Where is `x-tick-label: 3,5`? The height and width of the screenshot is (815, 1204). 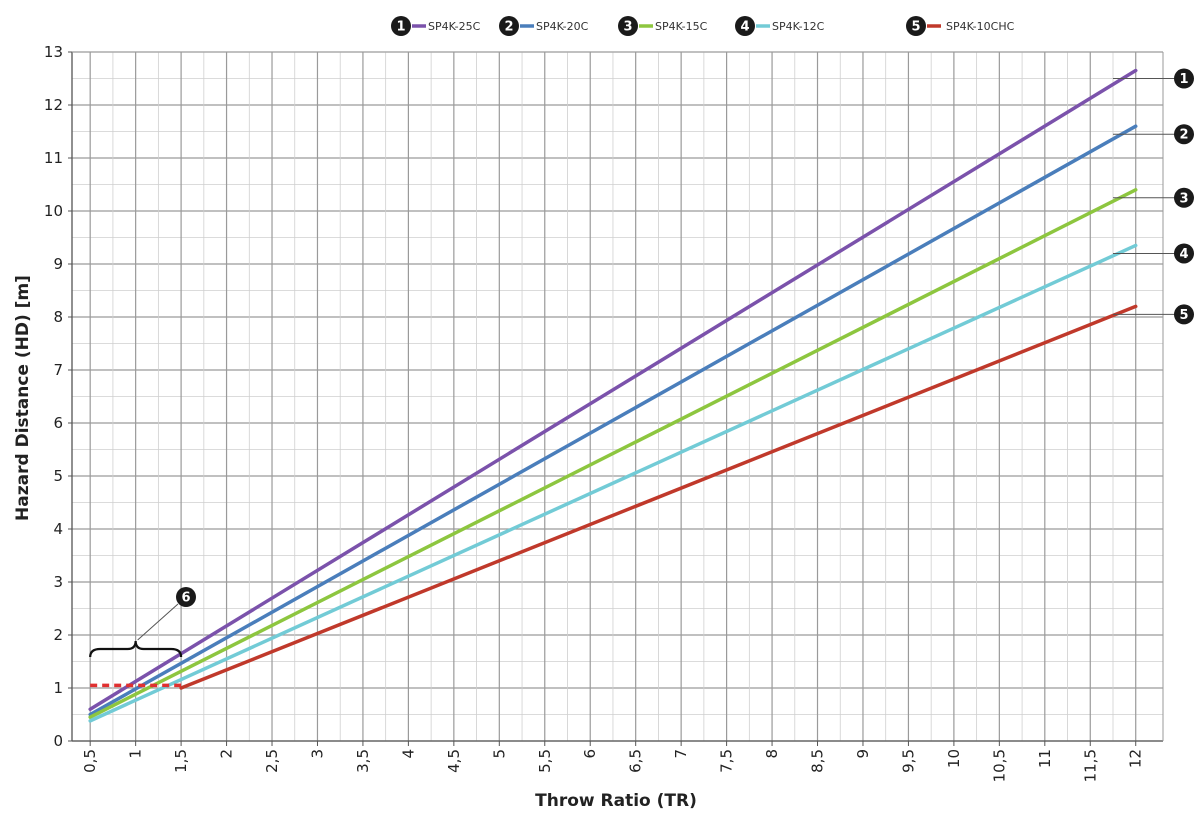
x-tick-label: 3,5 is located at coordinates (363, 761).